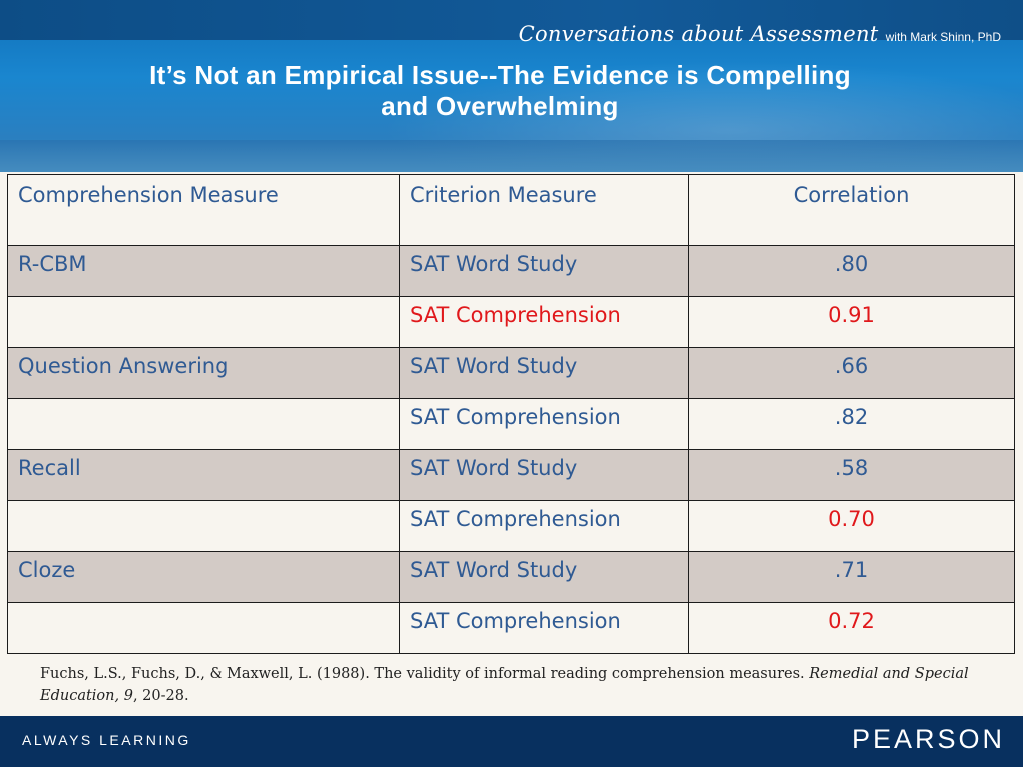 This screenshot has width=1023, height=767. I want to click on table-row: SAT Comprehension 0.91, so click(511, 322).